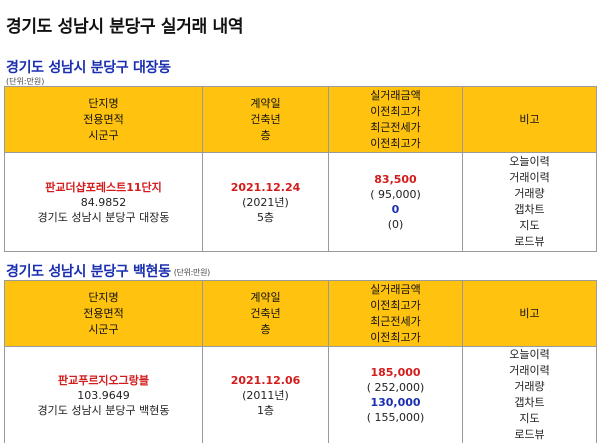 This screenshot has width=600, height=443. What do you see at coordinates (395, 417) in the screenshot?
I see `jeonse-prev-high-value: ( 155,000)` at bounding box center [395, 417].